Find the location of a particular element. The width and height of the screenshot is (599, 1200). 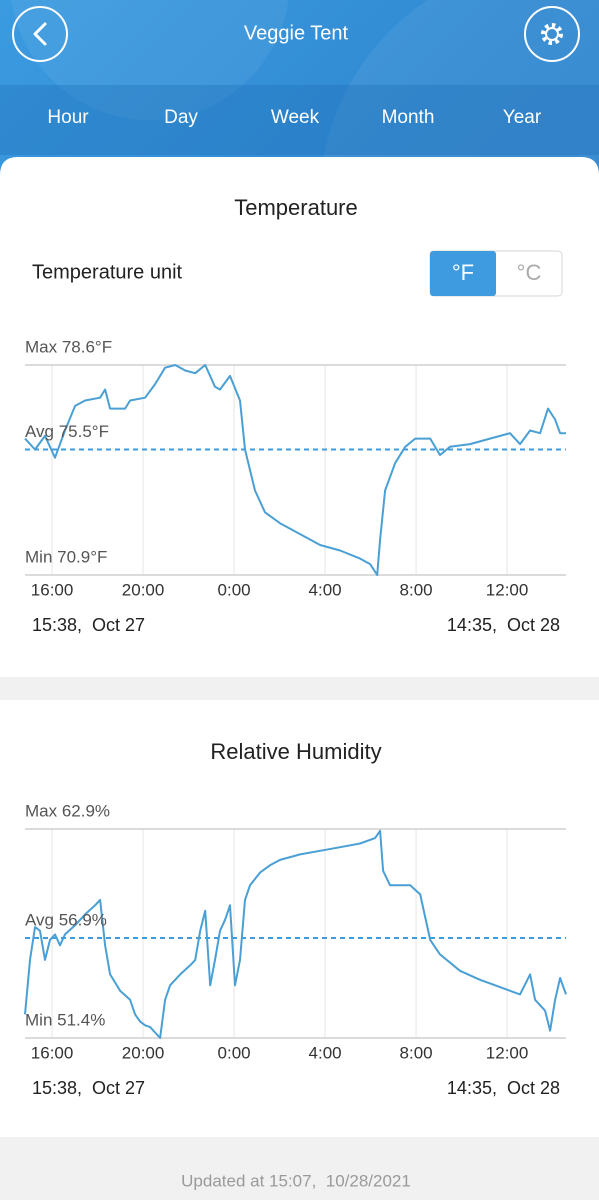

unit-option: °C is located at coordinates (529, 272).